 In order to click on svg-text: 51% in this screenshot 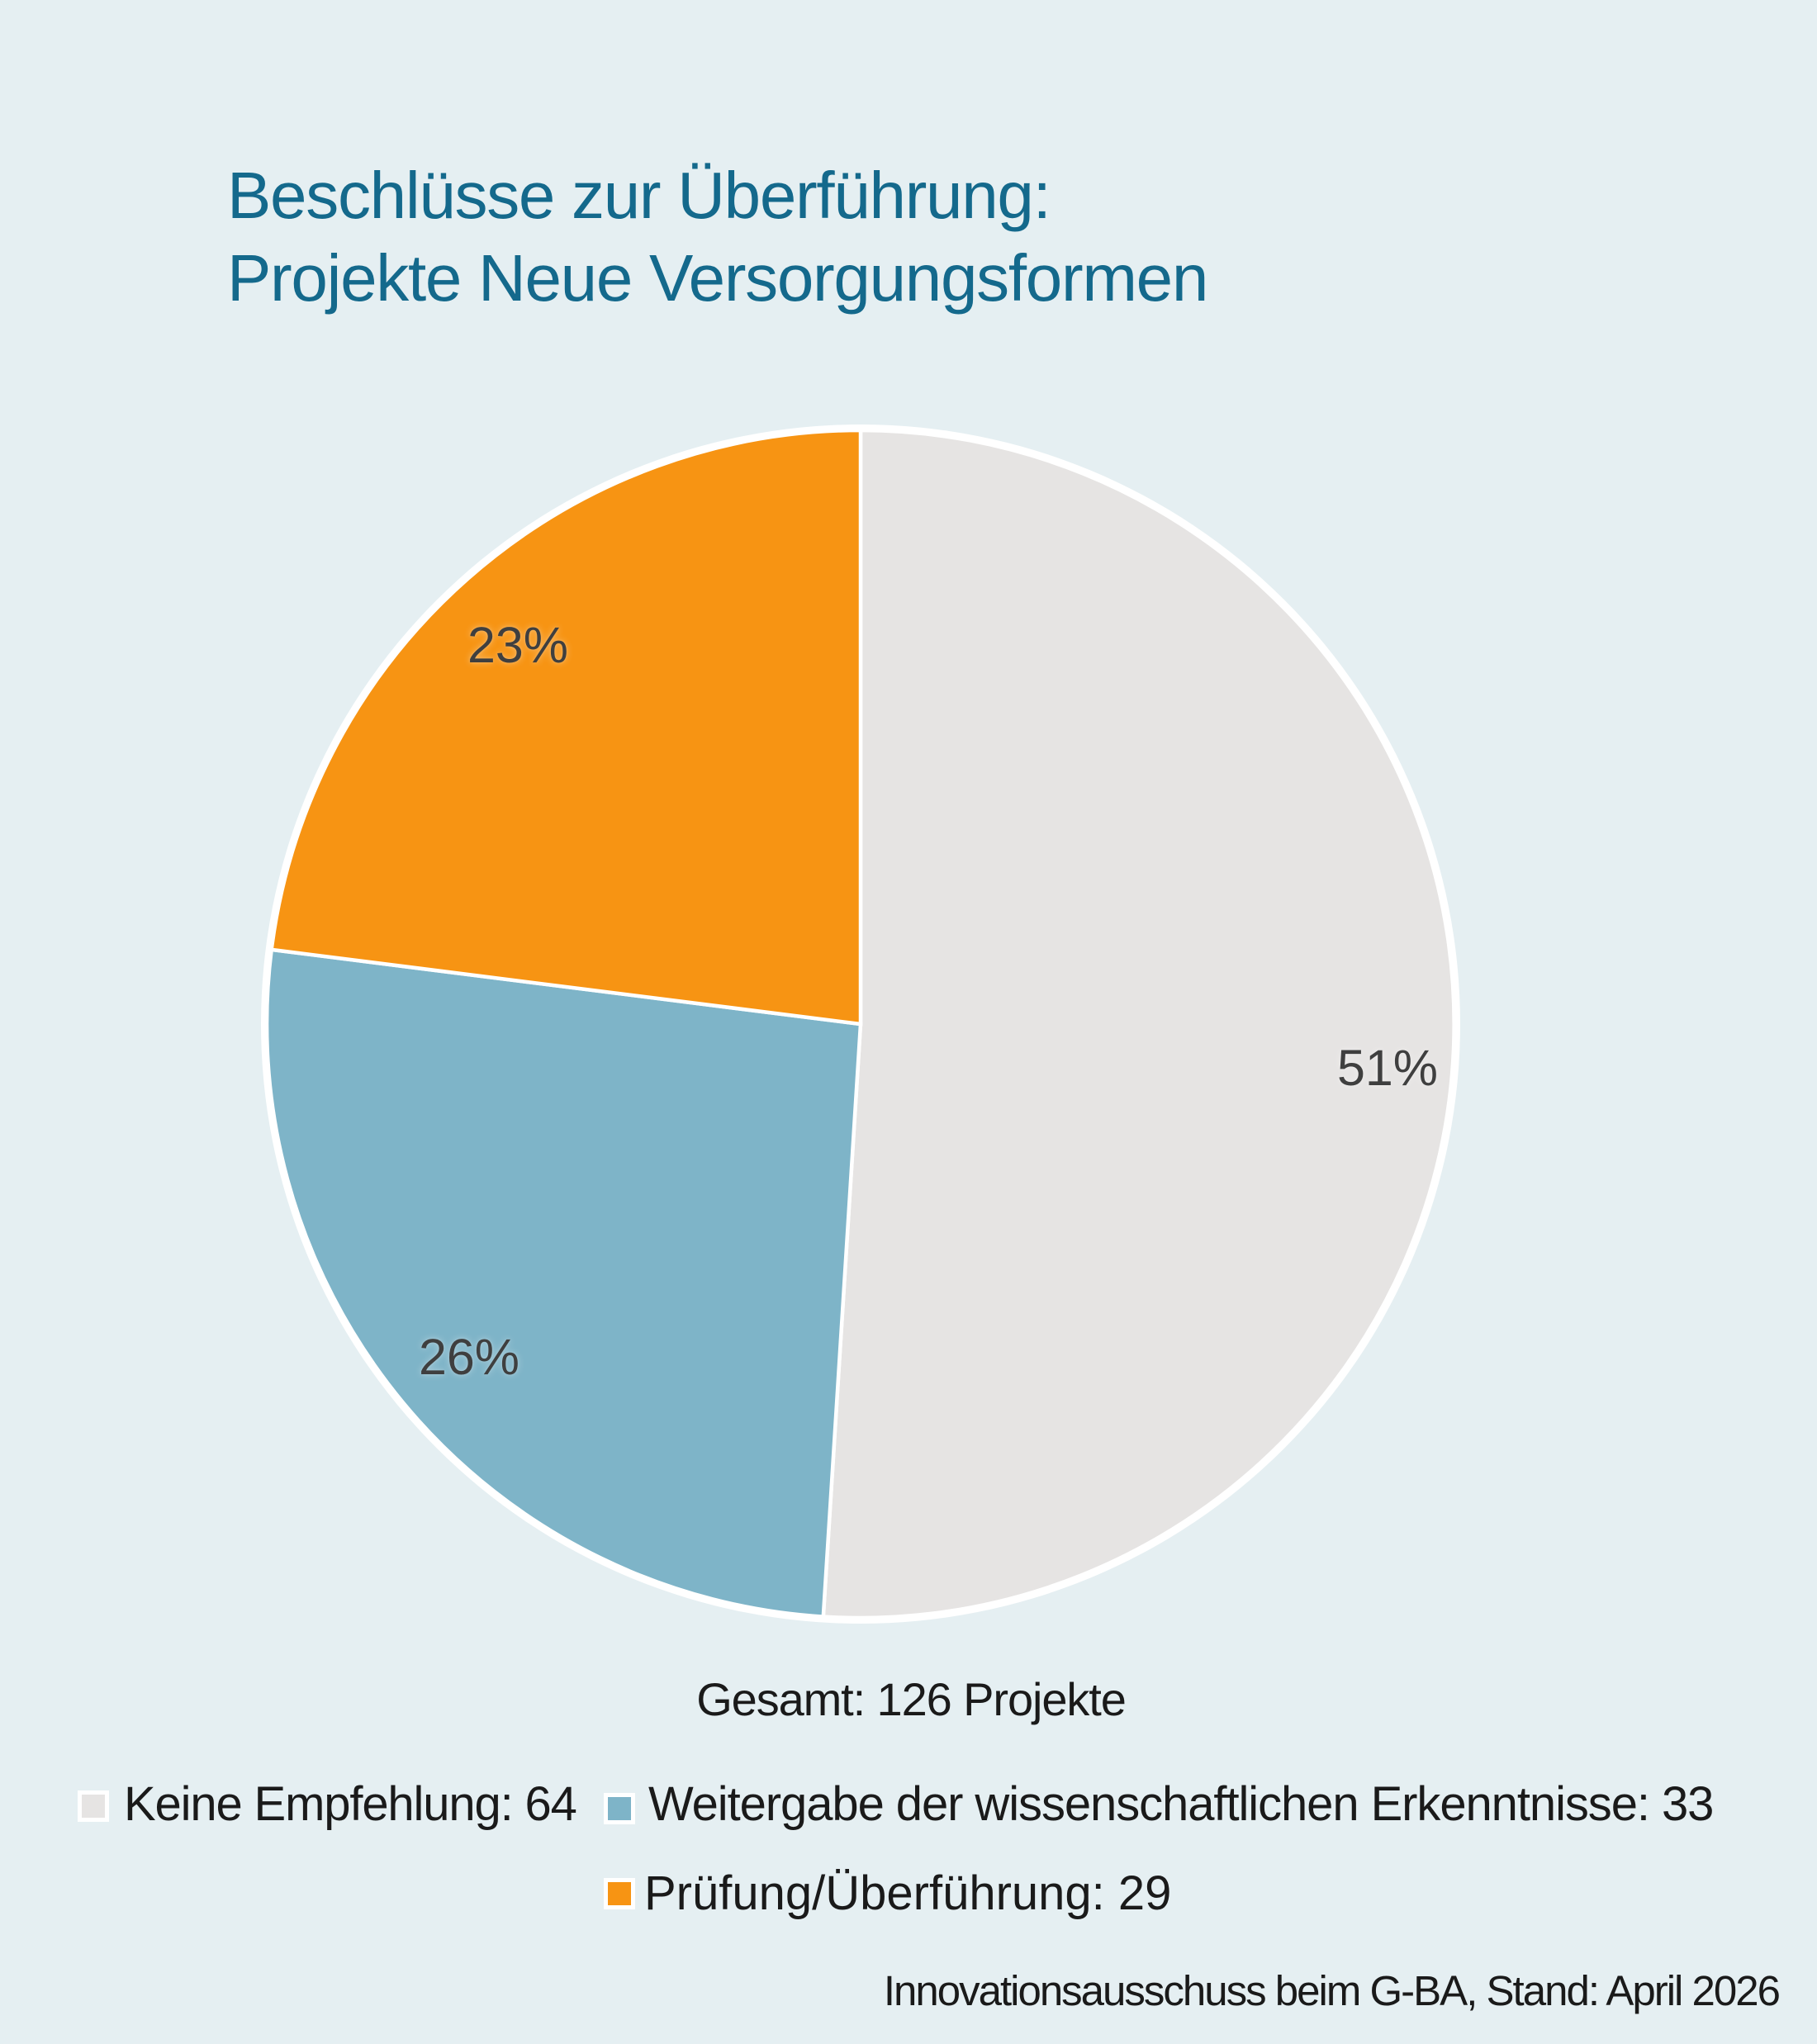, I will do `click(1387, 1068)`.